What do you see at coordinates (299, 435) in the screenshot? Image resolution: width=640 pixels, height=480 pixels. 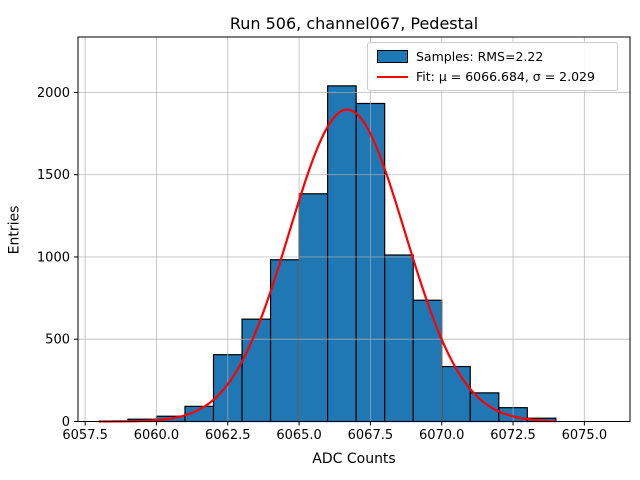 I see `x-tick-label: 6065.0` at bounding box center [299, 435].